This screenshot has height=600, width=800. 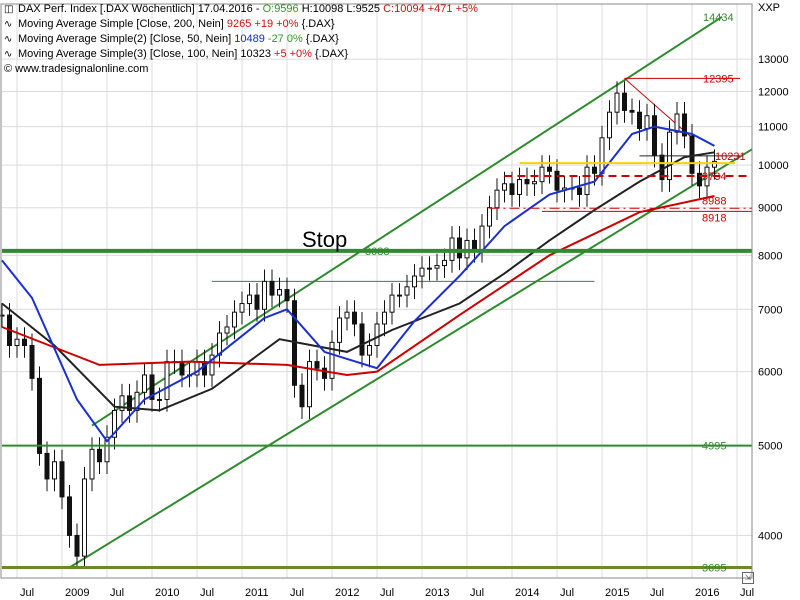 What do you see at coordinates (769, 8) in the screenshot?
I see `y-axis-unit: XXP` at bounding box center [769, 8].